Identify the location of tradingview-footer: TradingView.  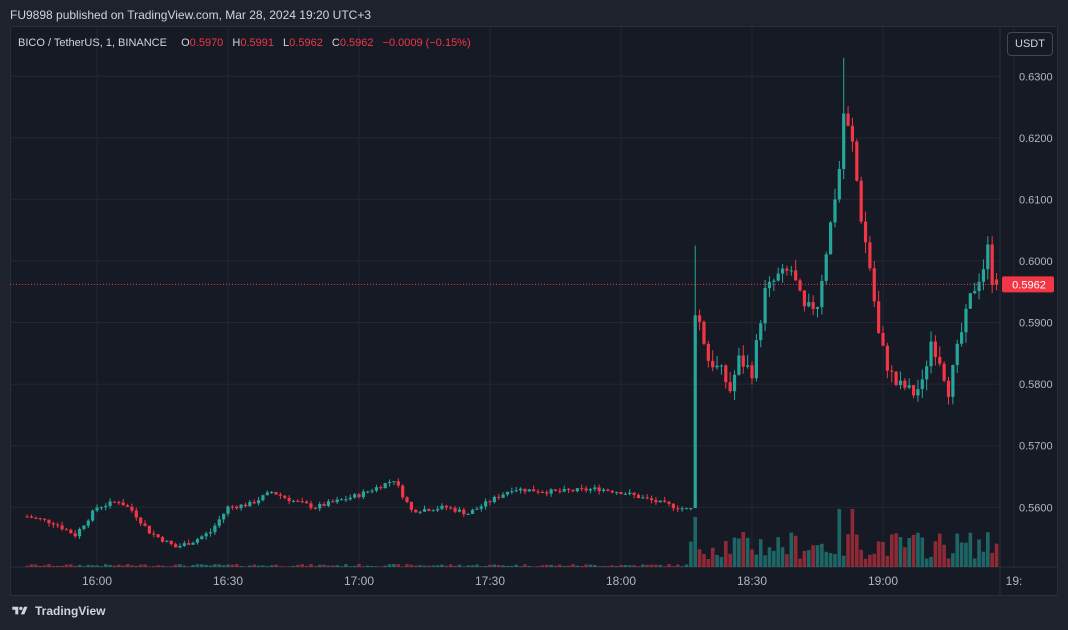
(57, 611).